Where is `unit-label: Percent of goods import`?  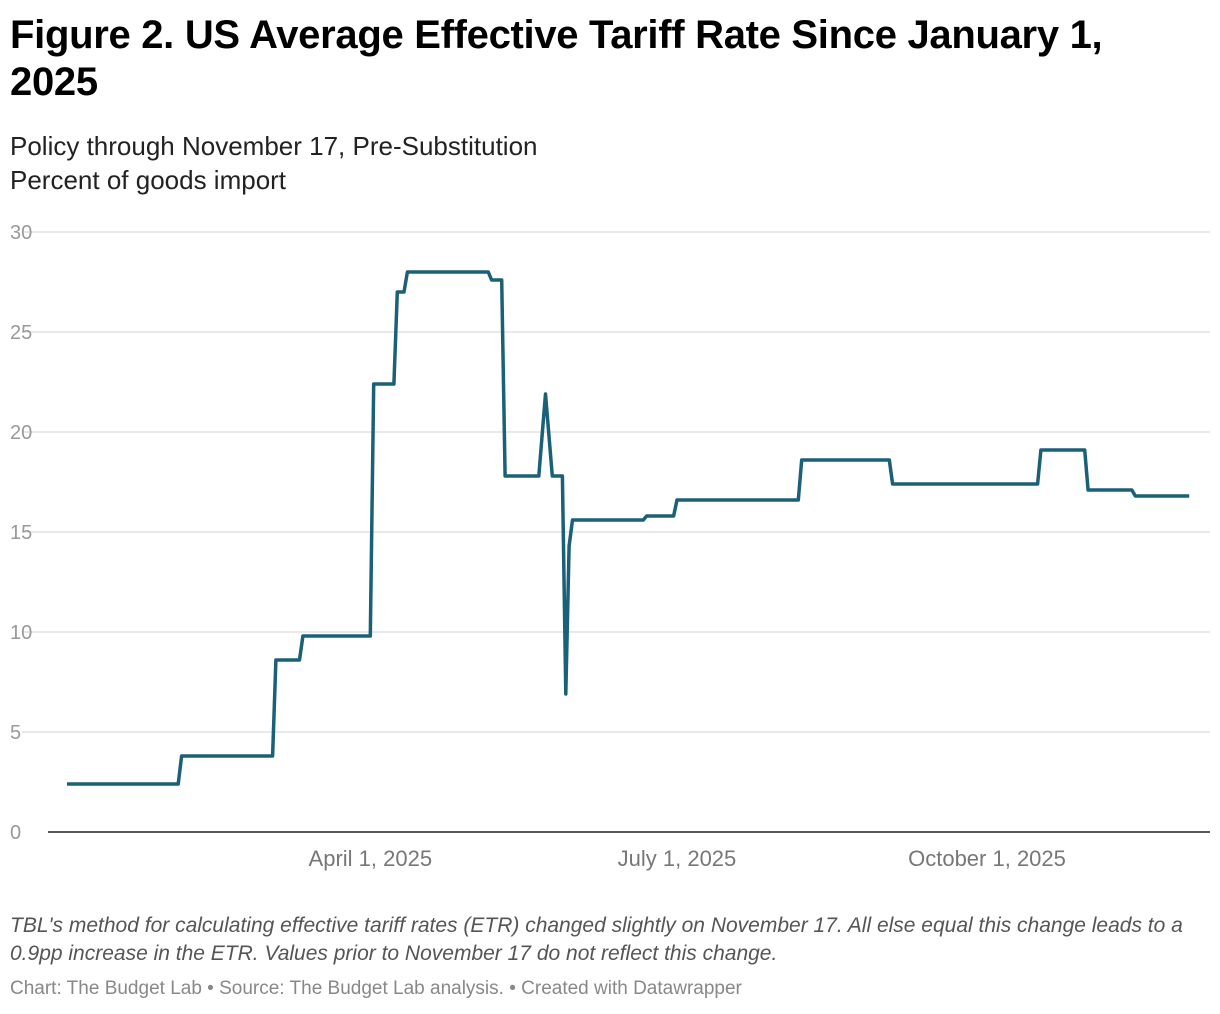 unit-label: Percent of goods import is located at coordinates (148, 180).